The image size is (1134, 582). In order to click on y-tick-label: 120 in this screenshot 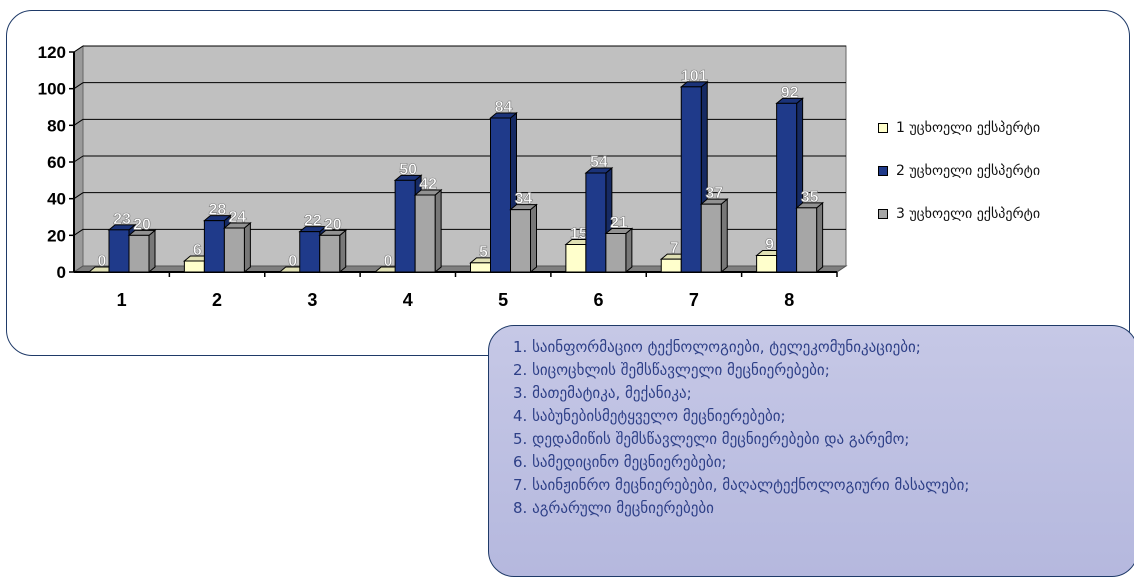, I will do `click(52, 52)`.